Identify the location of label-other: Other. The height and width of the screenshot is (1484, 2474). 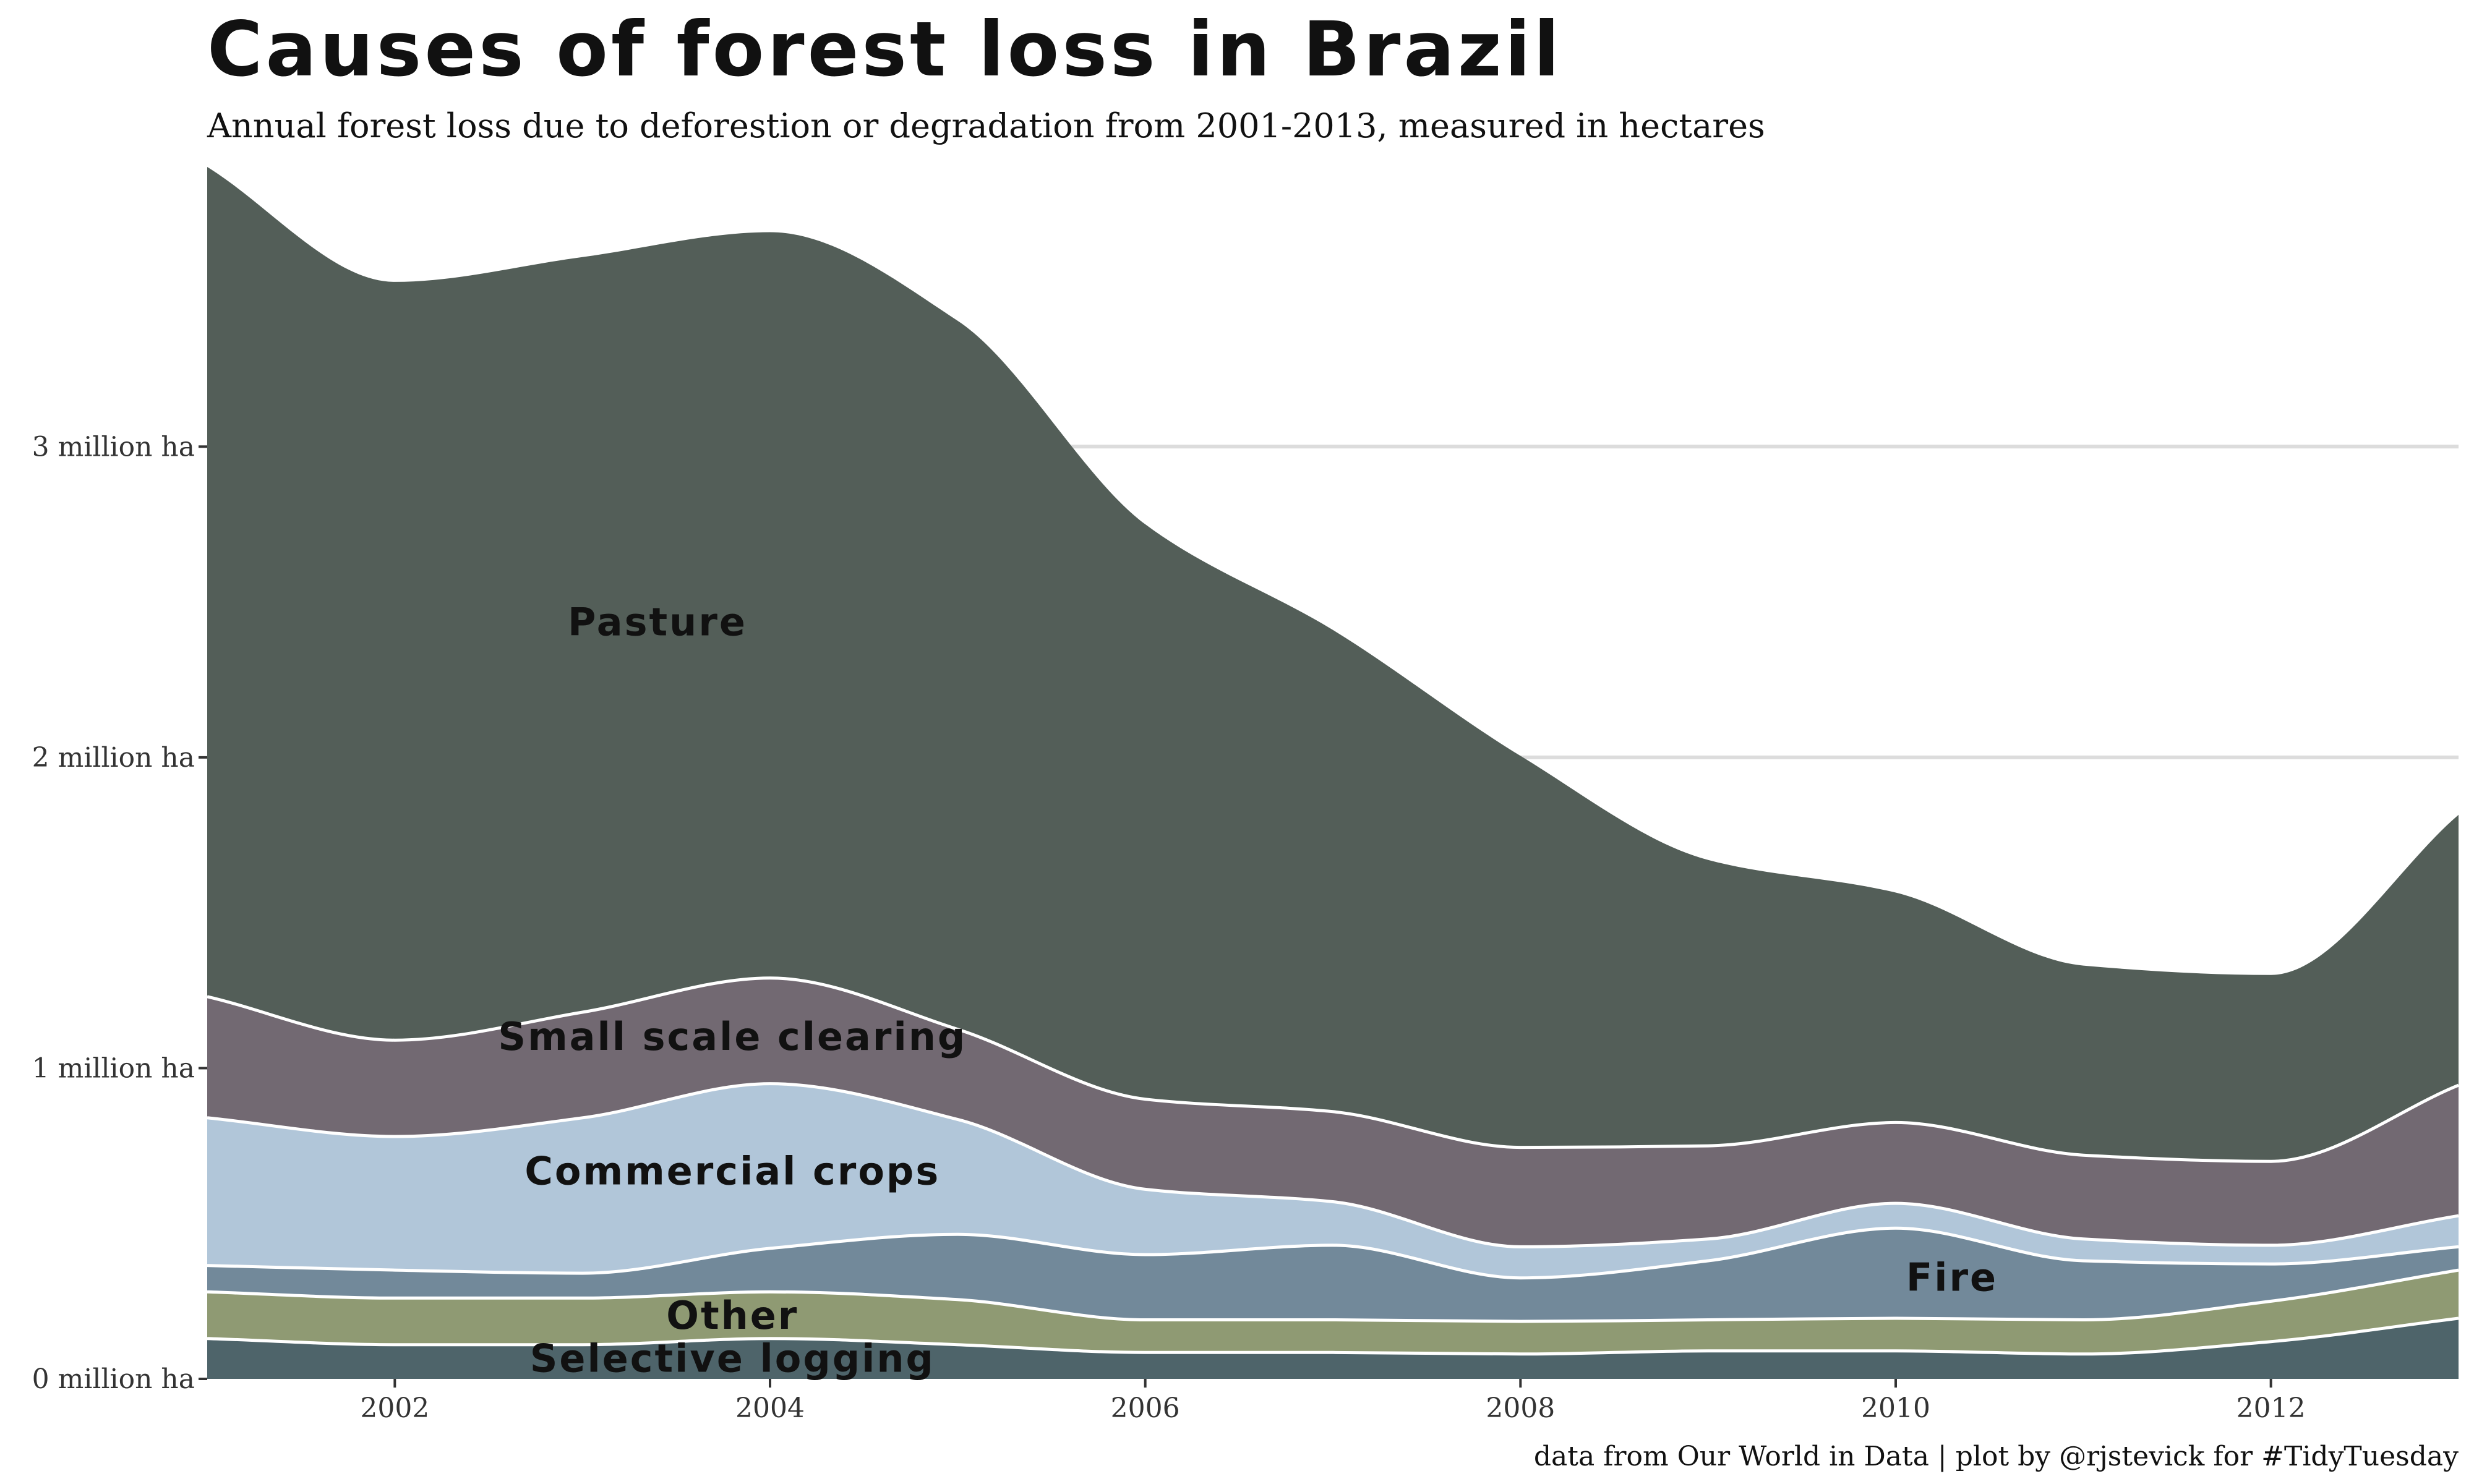
(732, 1315).